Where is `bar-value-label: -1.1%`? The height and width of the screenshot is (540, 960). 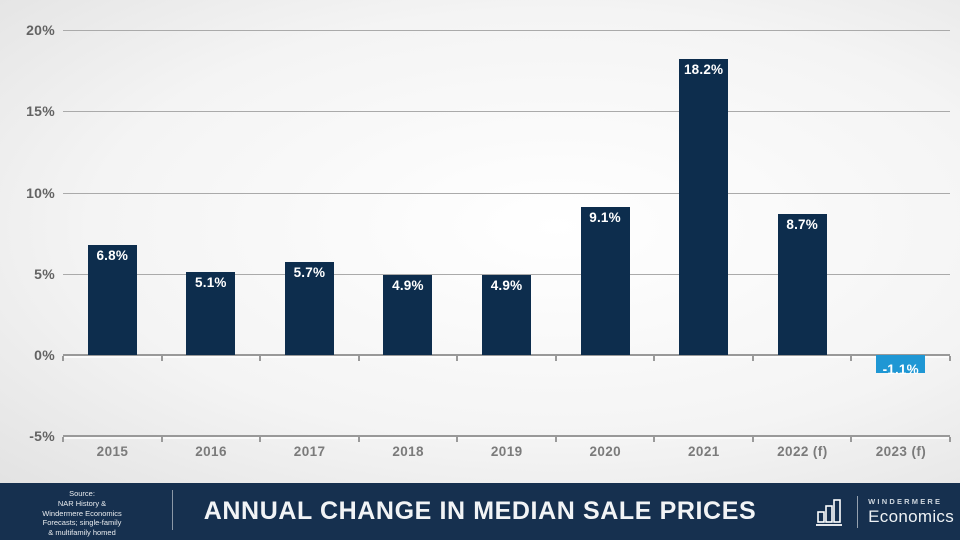
bar-value-label: -1.1% is located at coordinates (900, 369).